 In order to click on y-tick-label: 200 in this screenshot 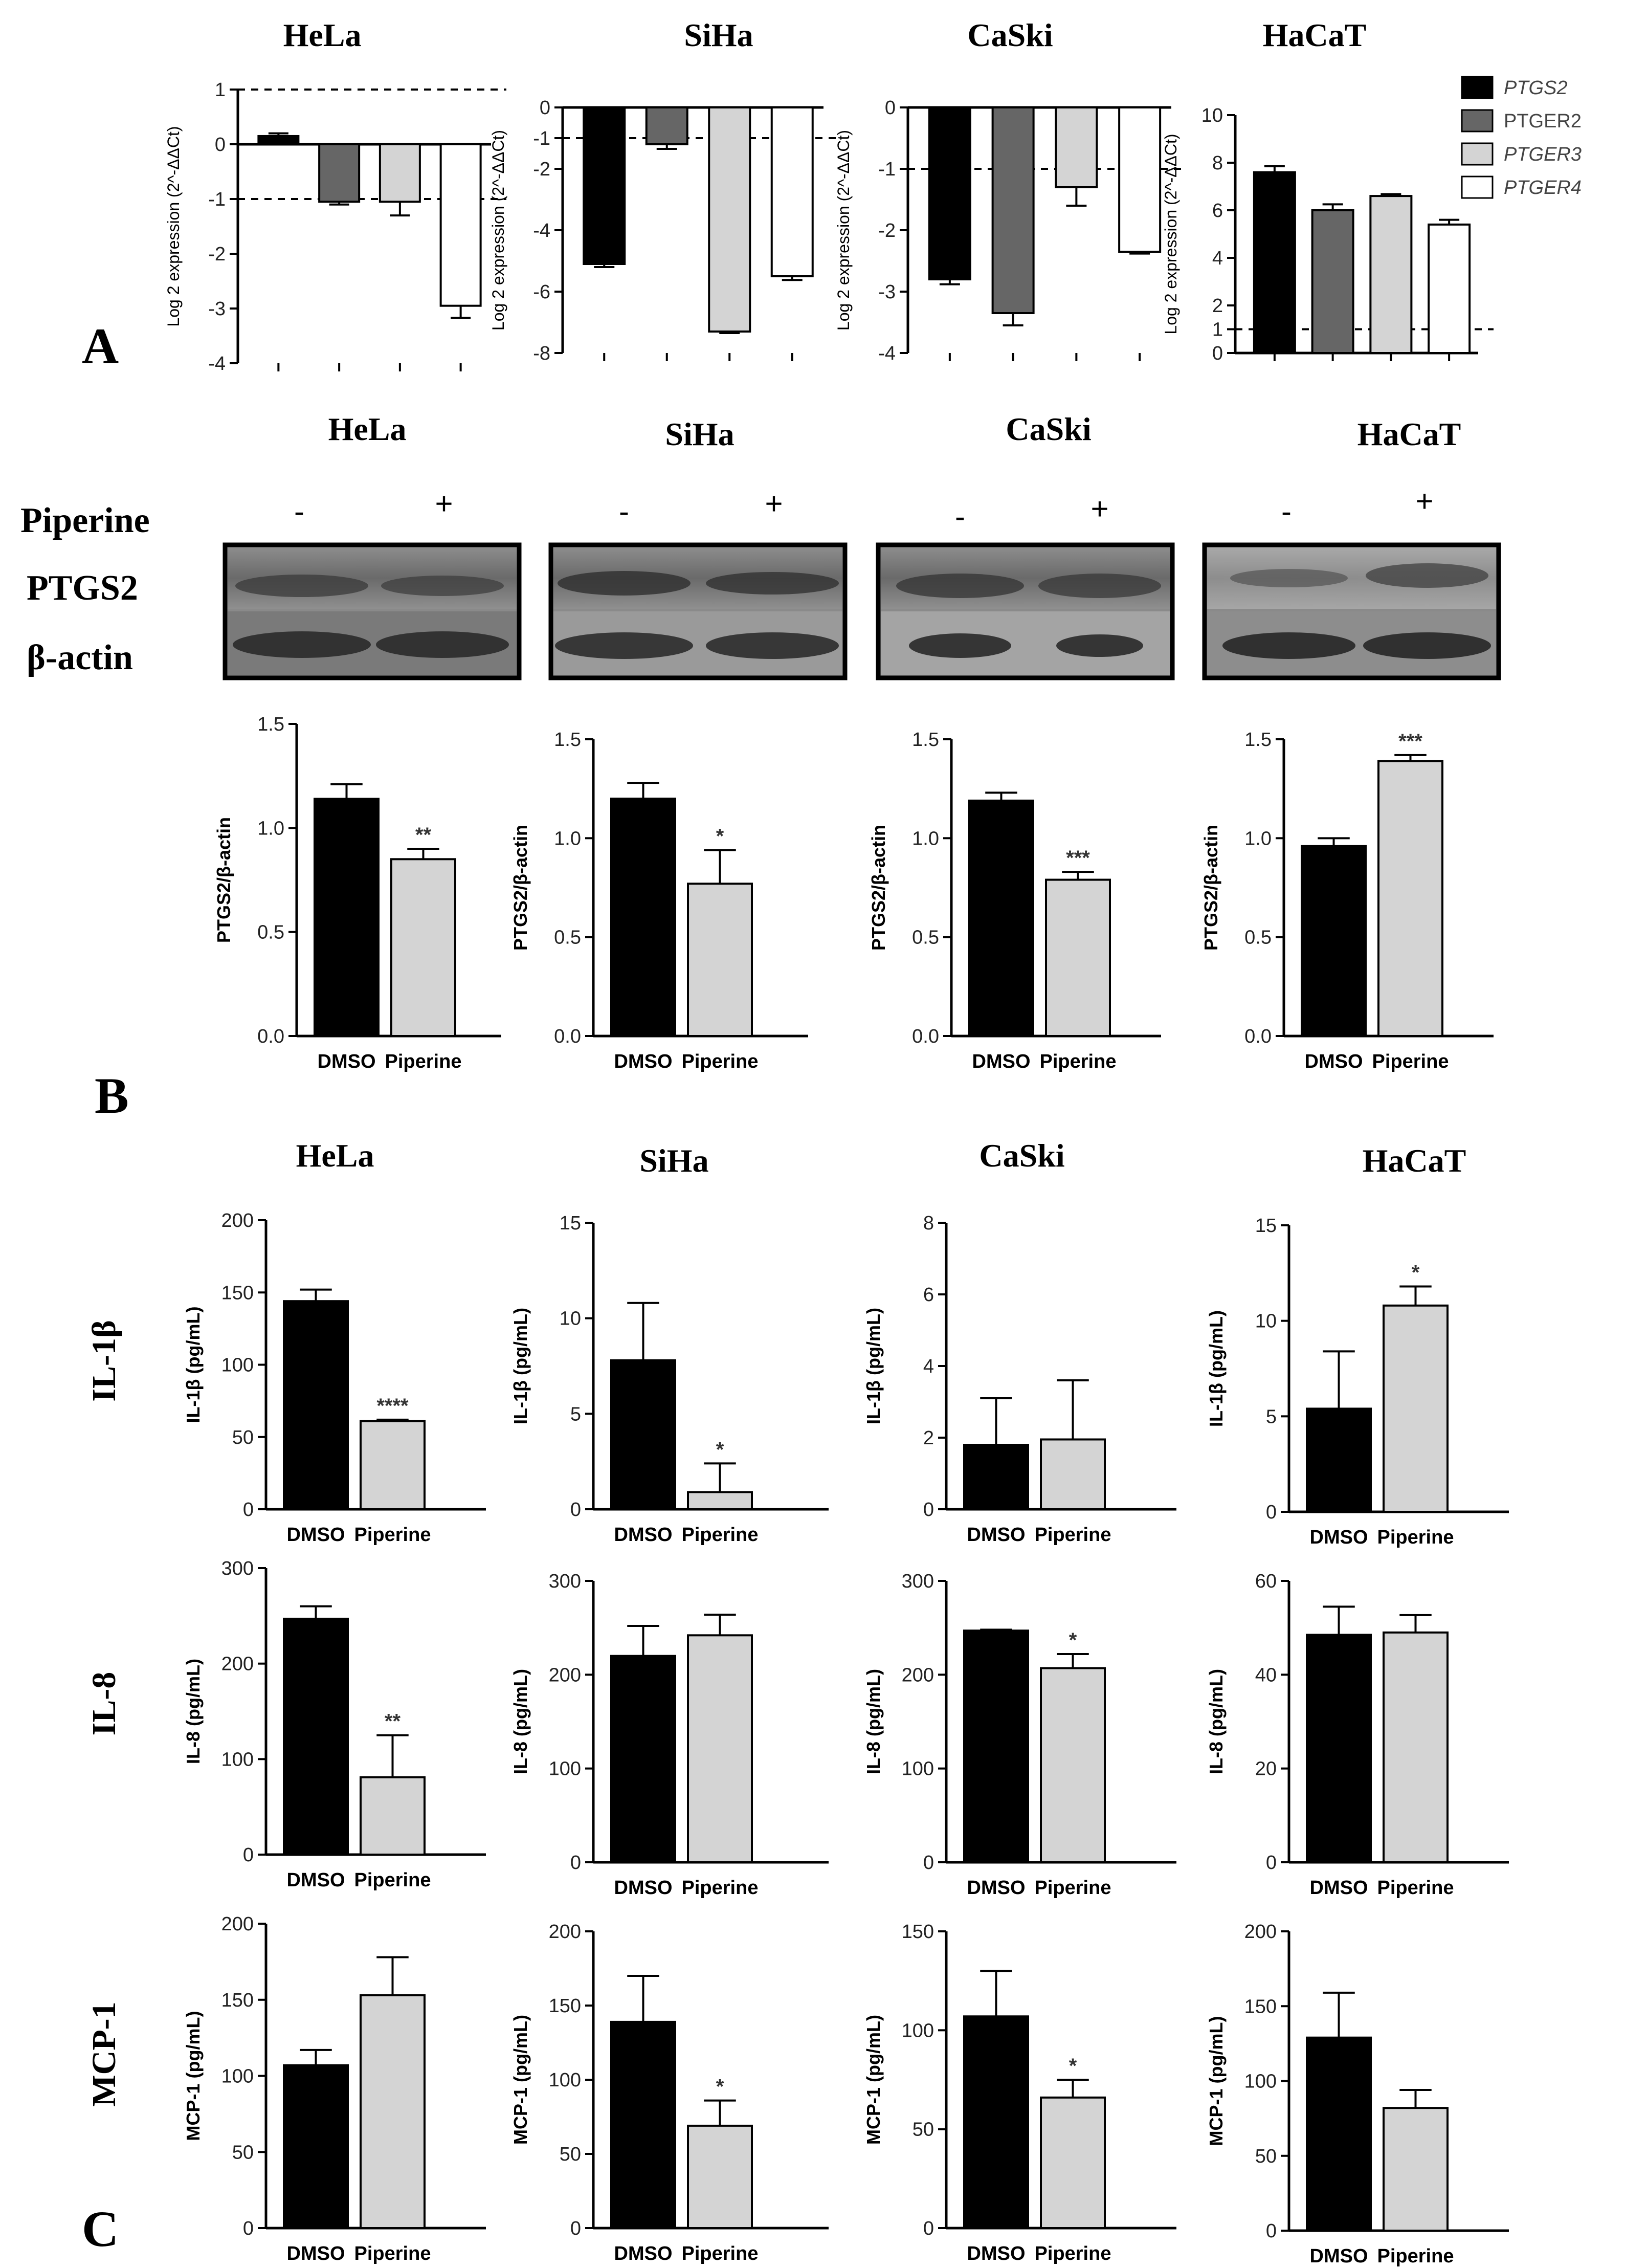, I will do `click(565, 1932)`.